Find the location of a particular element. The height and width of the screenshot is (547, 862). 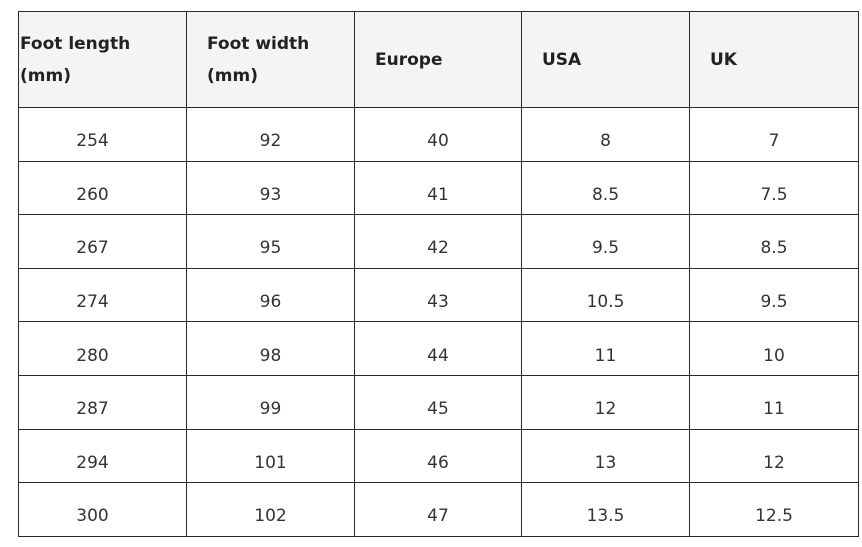

table-cell: 287 is located at coordinates (102, 402).